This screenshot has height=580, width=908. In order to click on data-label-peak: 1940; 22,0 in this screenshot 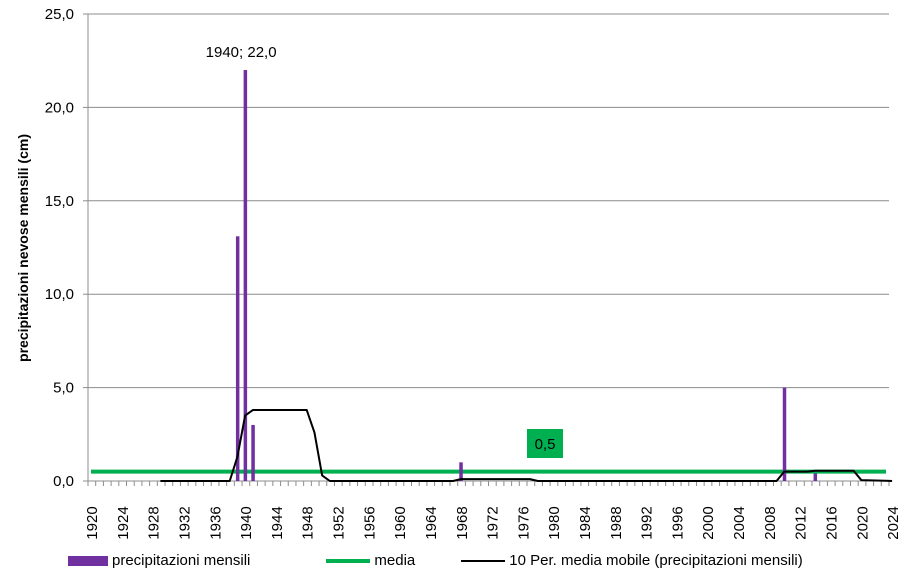, I will do `click(241, 52)`.